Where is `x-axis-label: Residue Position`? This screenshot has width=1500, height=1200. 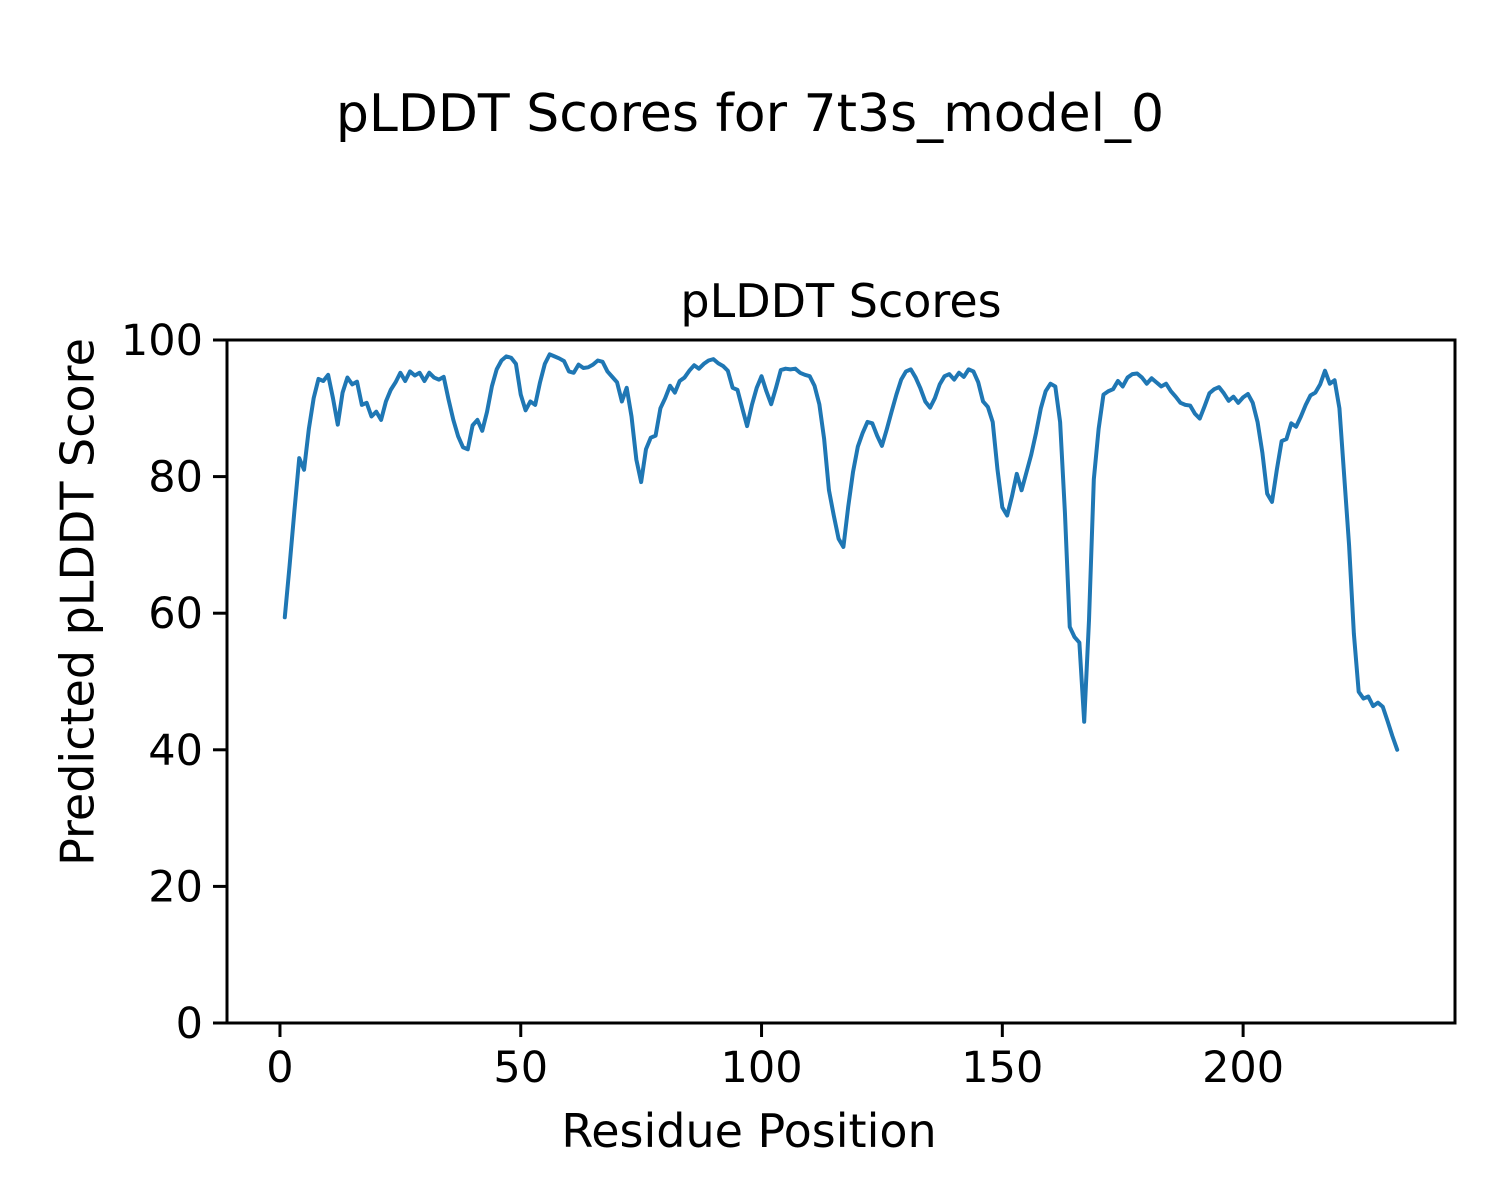
x-axis-label: Residue Position is located at coordinates (749, 1131).